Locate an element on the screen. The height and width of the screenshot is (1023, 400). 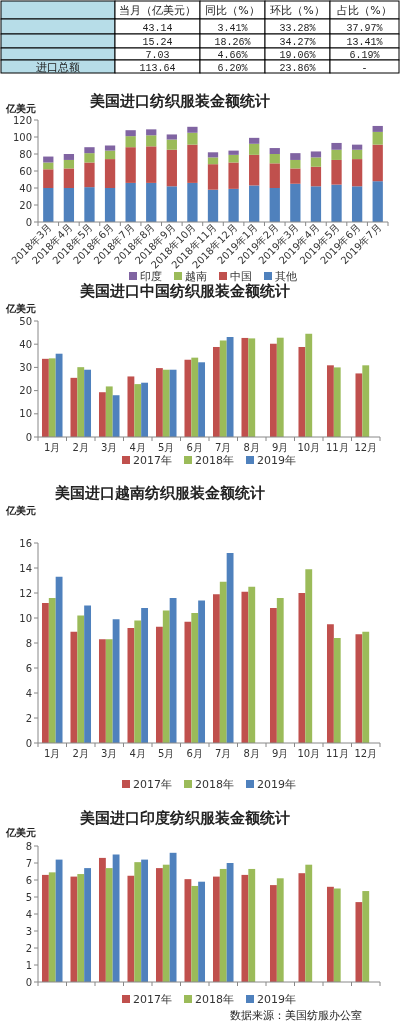
x-tick-label: 5月 is located at coordinates (166, 753).